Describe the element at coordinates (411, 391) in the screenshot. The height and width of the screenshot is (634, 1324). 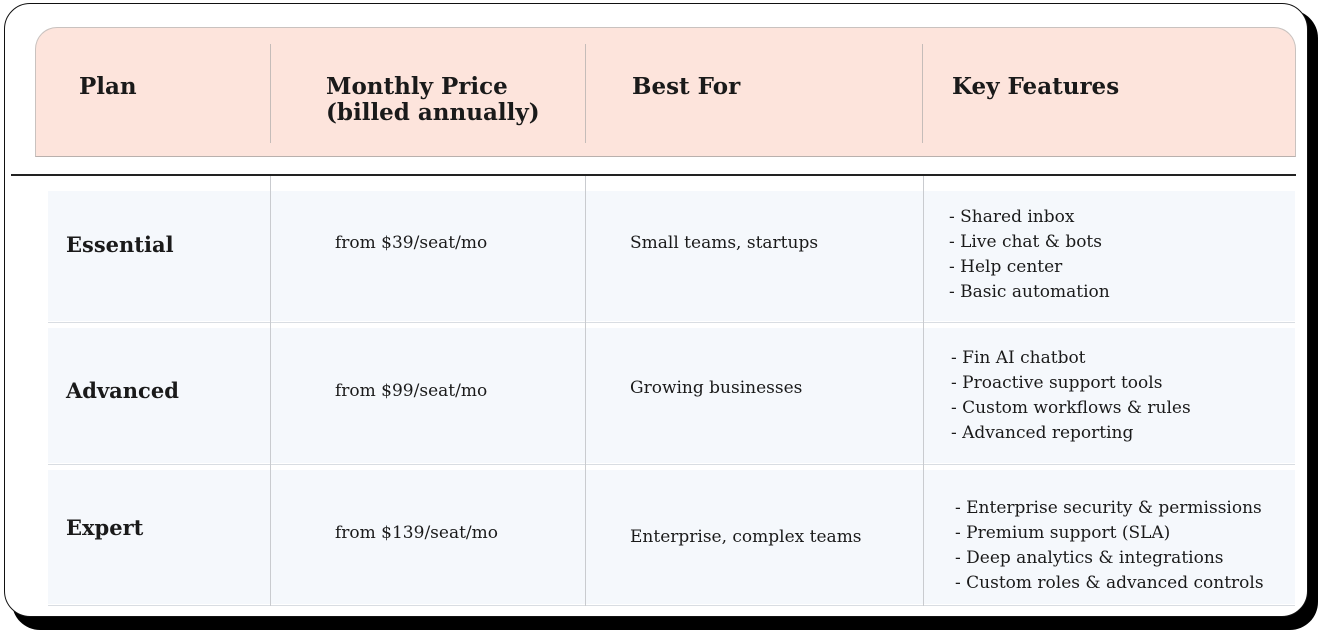
I see `plan-price: from $99/seat/mo` at that location.